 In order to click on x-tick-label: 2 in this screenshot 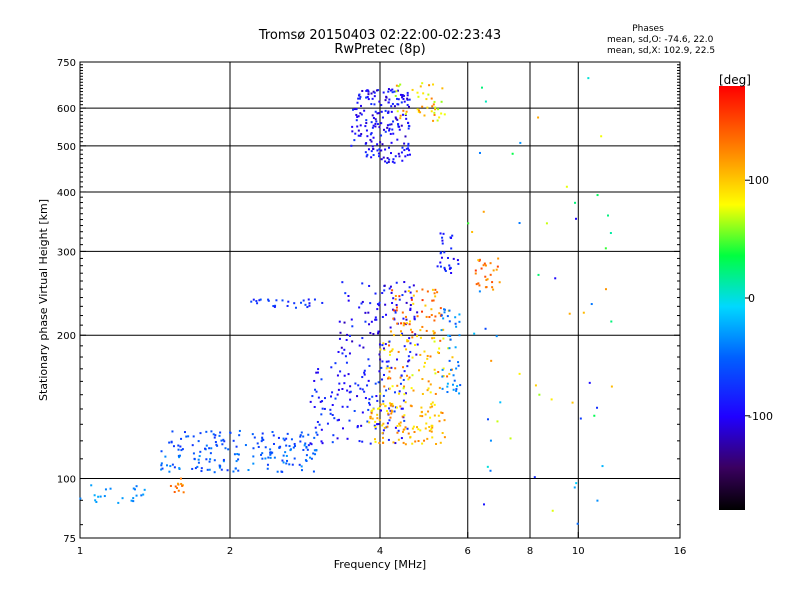, I will do `click(230, 551)`.